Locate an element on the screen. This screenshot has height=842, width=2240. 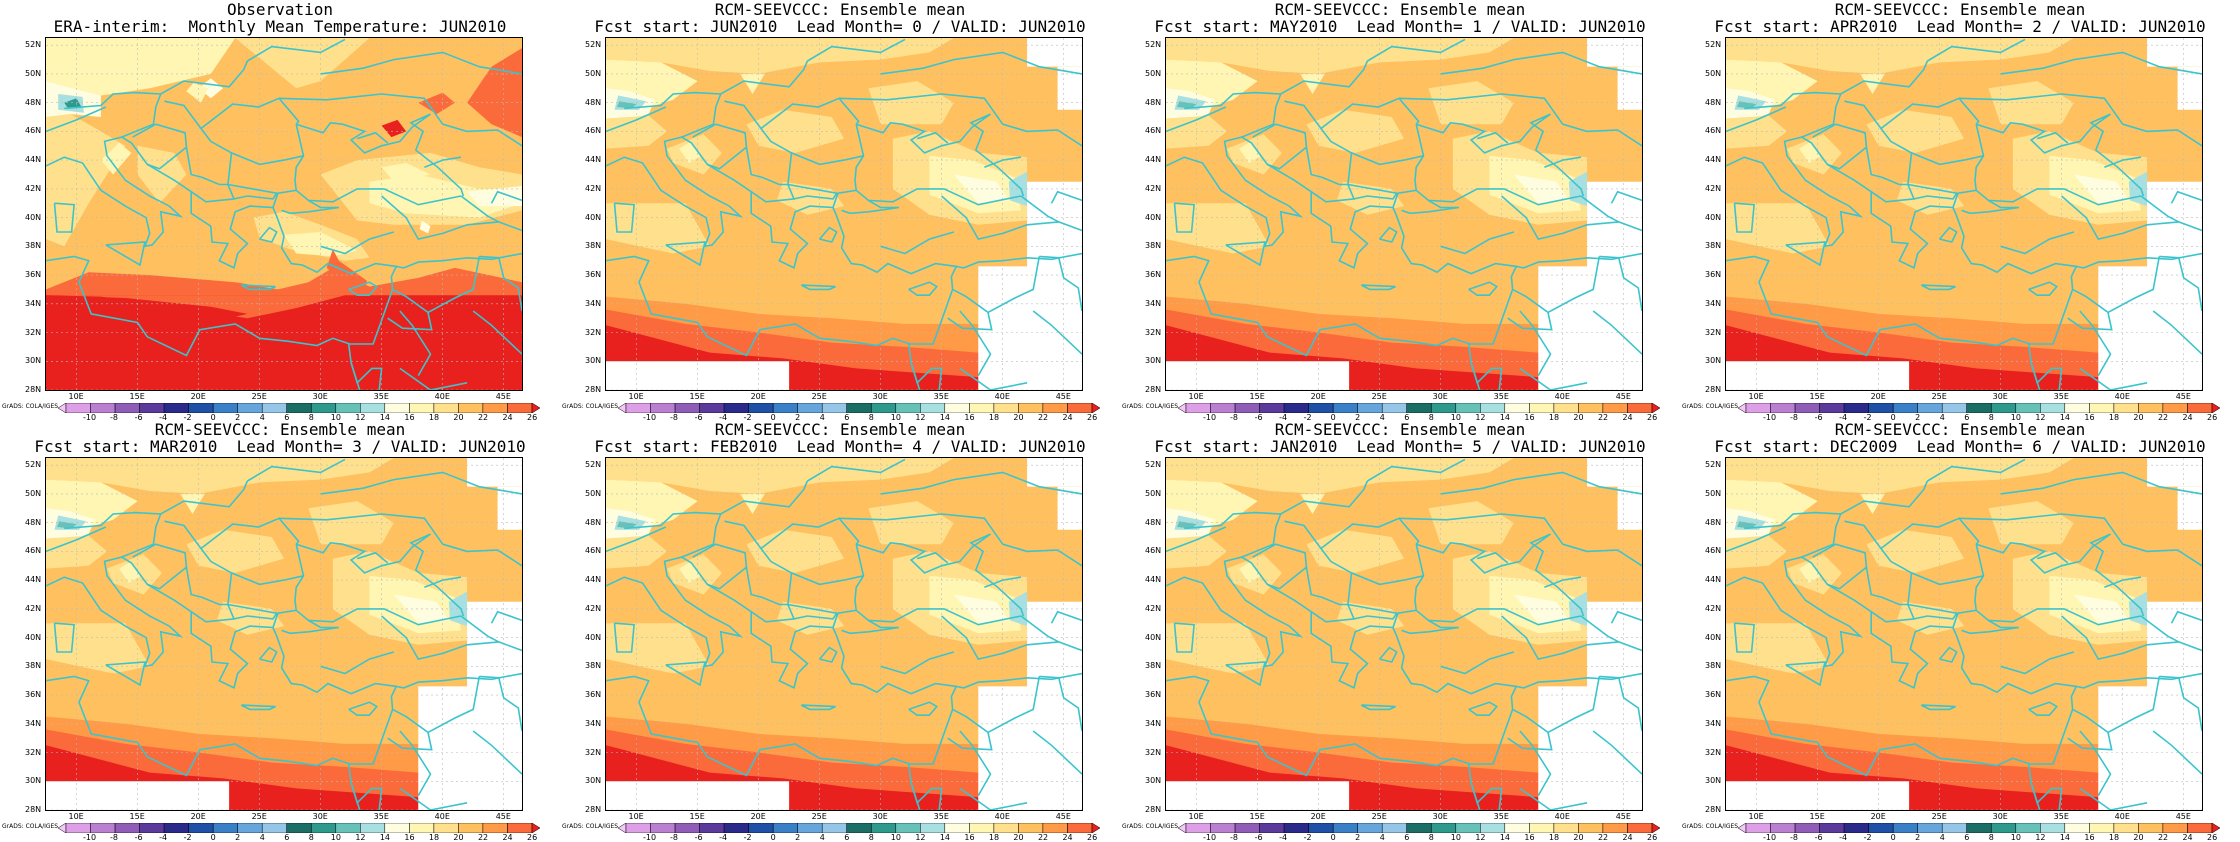
colorbar-label: 12 is located at coordinates (1480, 837).